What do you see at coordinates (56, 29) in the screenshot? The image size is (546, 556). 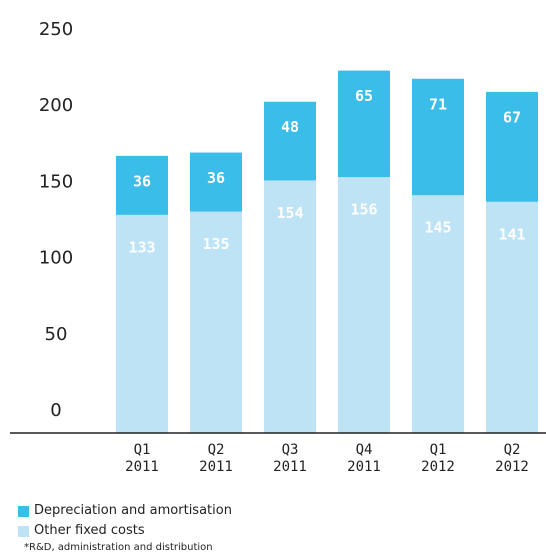 I see `y-tick-label: 250` at bounding box center [56, 29].